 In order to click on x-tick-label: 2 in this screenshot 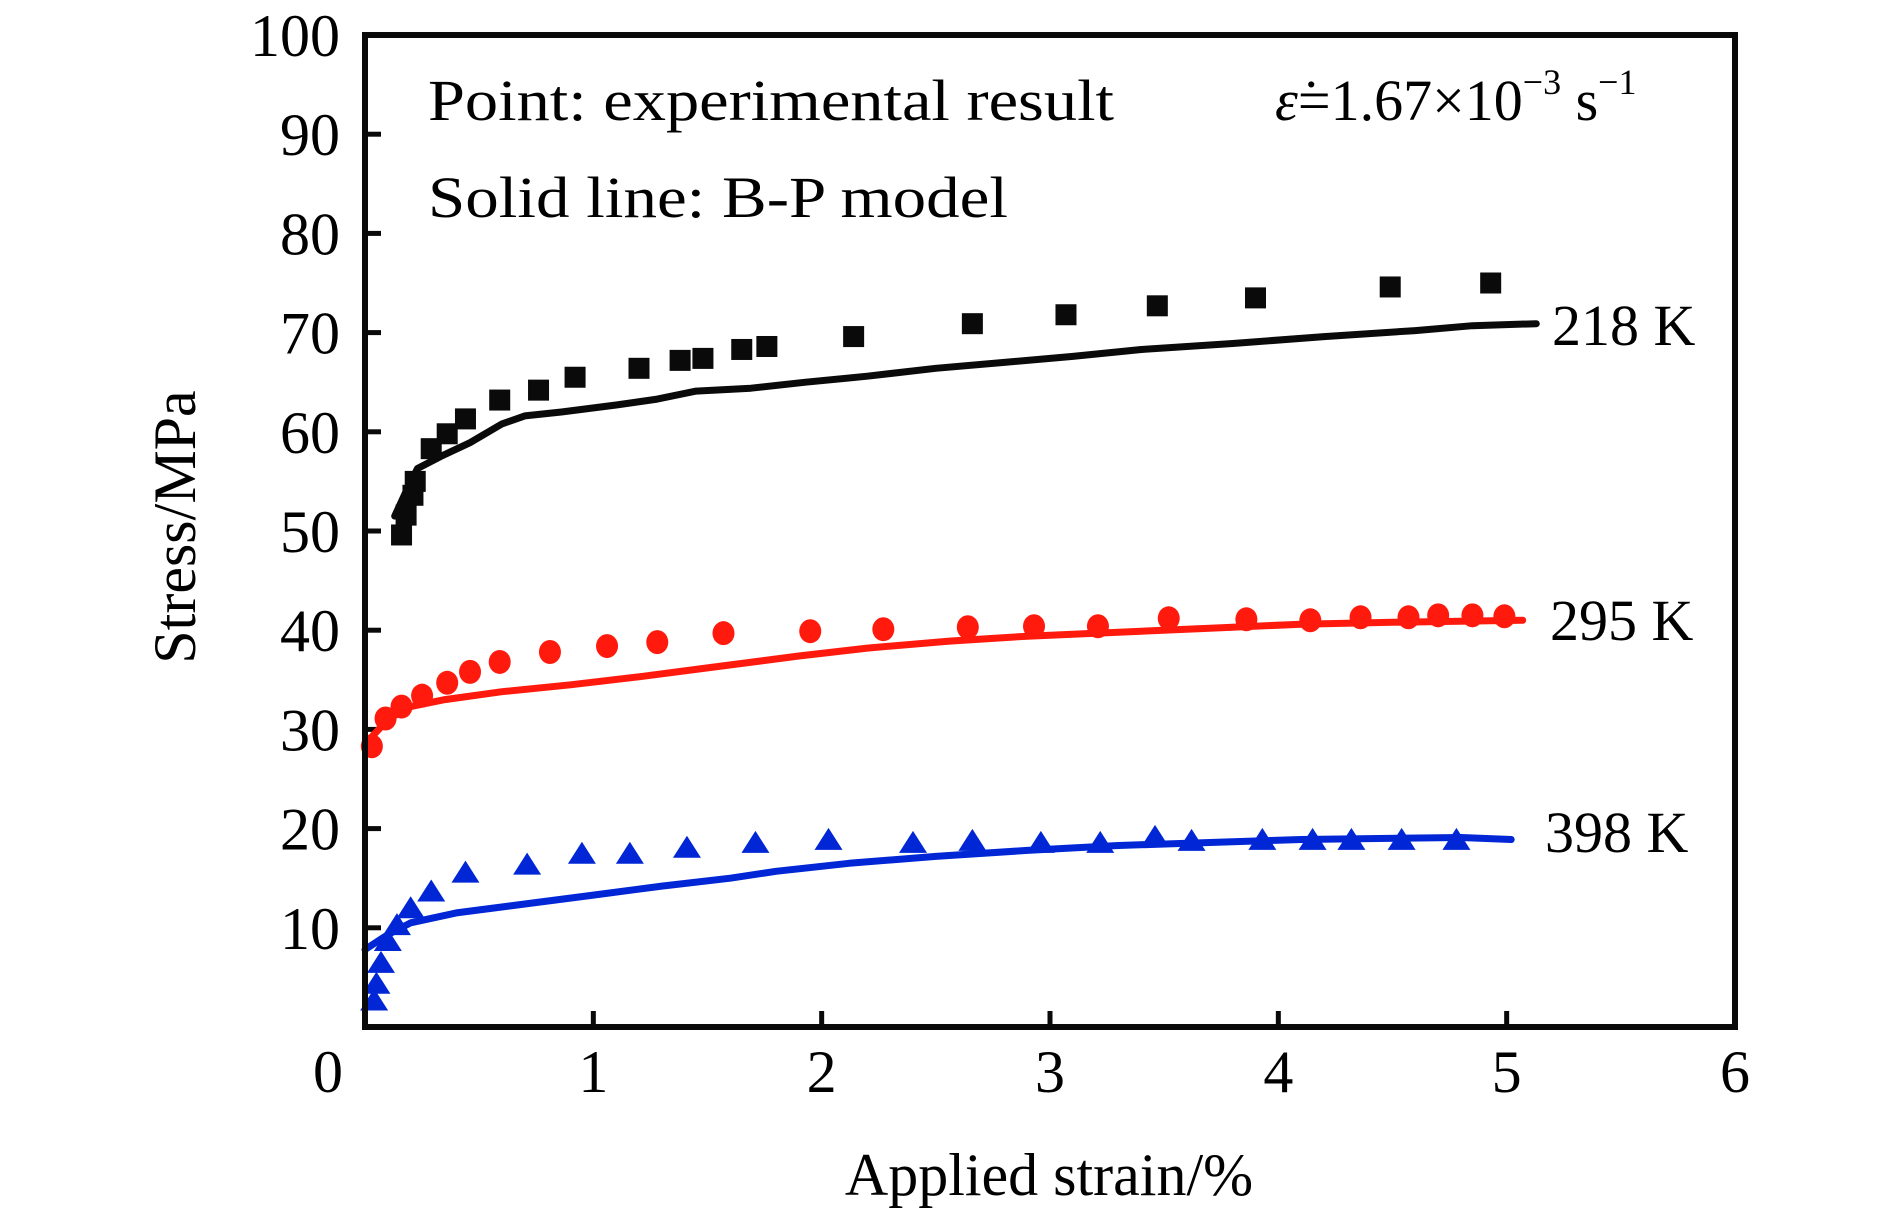, I will do `click(822, 1072)`.